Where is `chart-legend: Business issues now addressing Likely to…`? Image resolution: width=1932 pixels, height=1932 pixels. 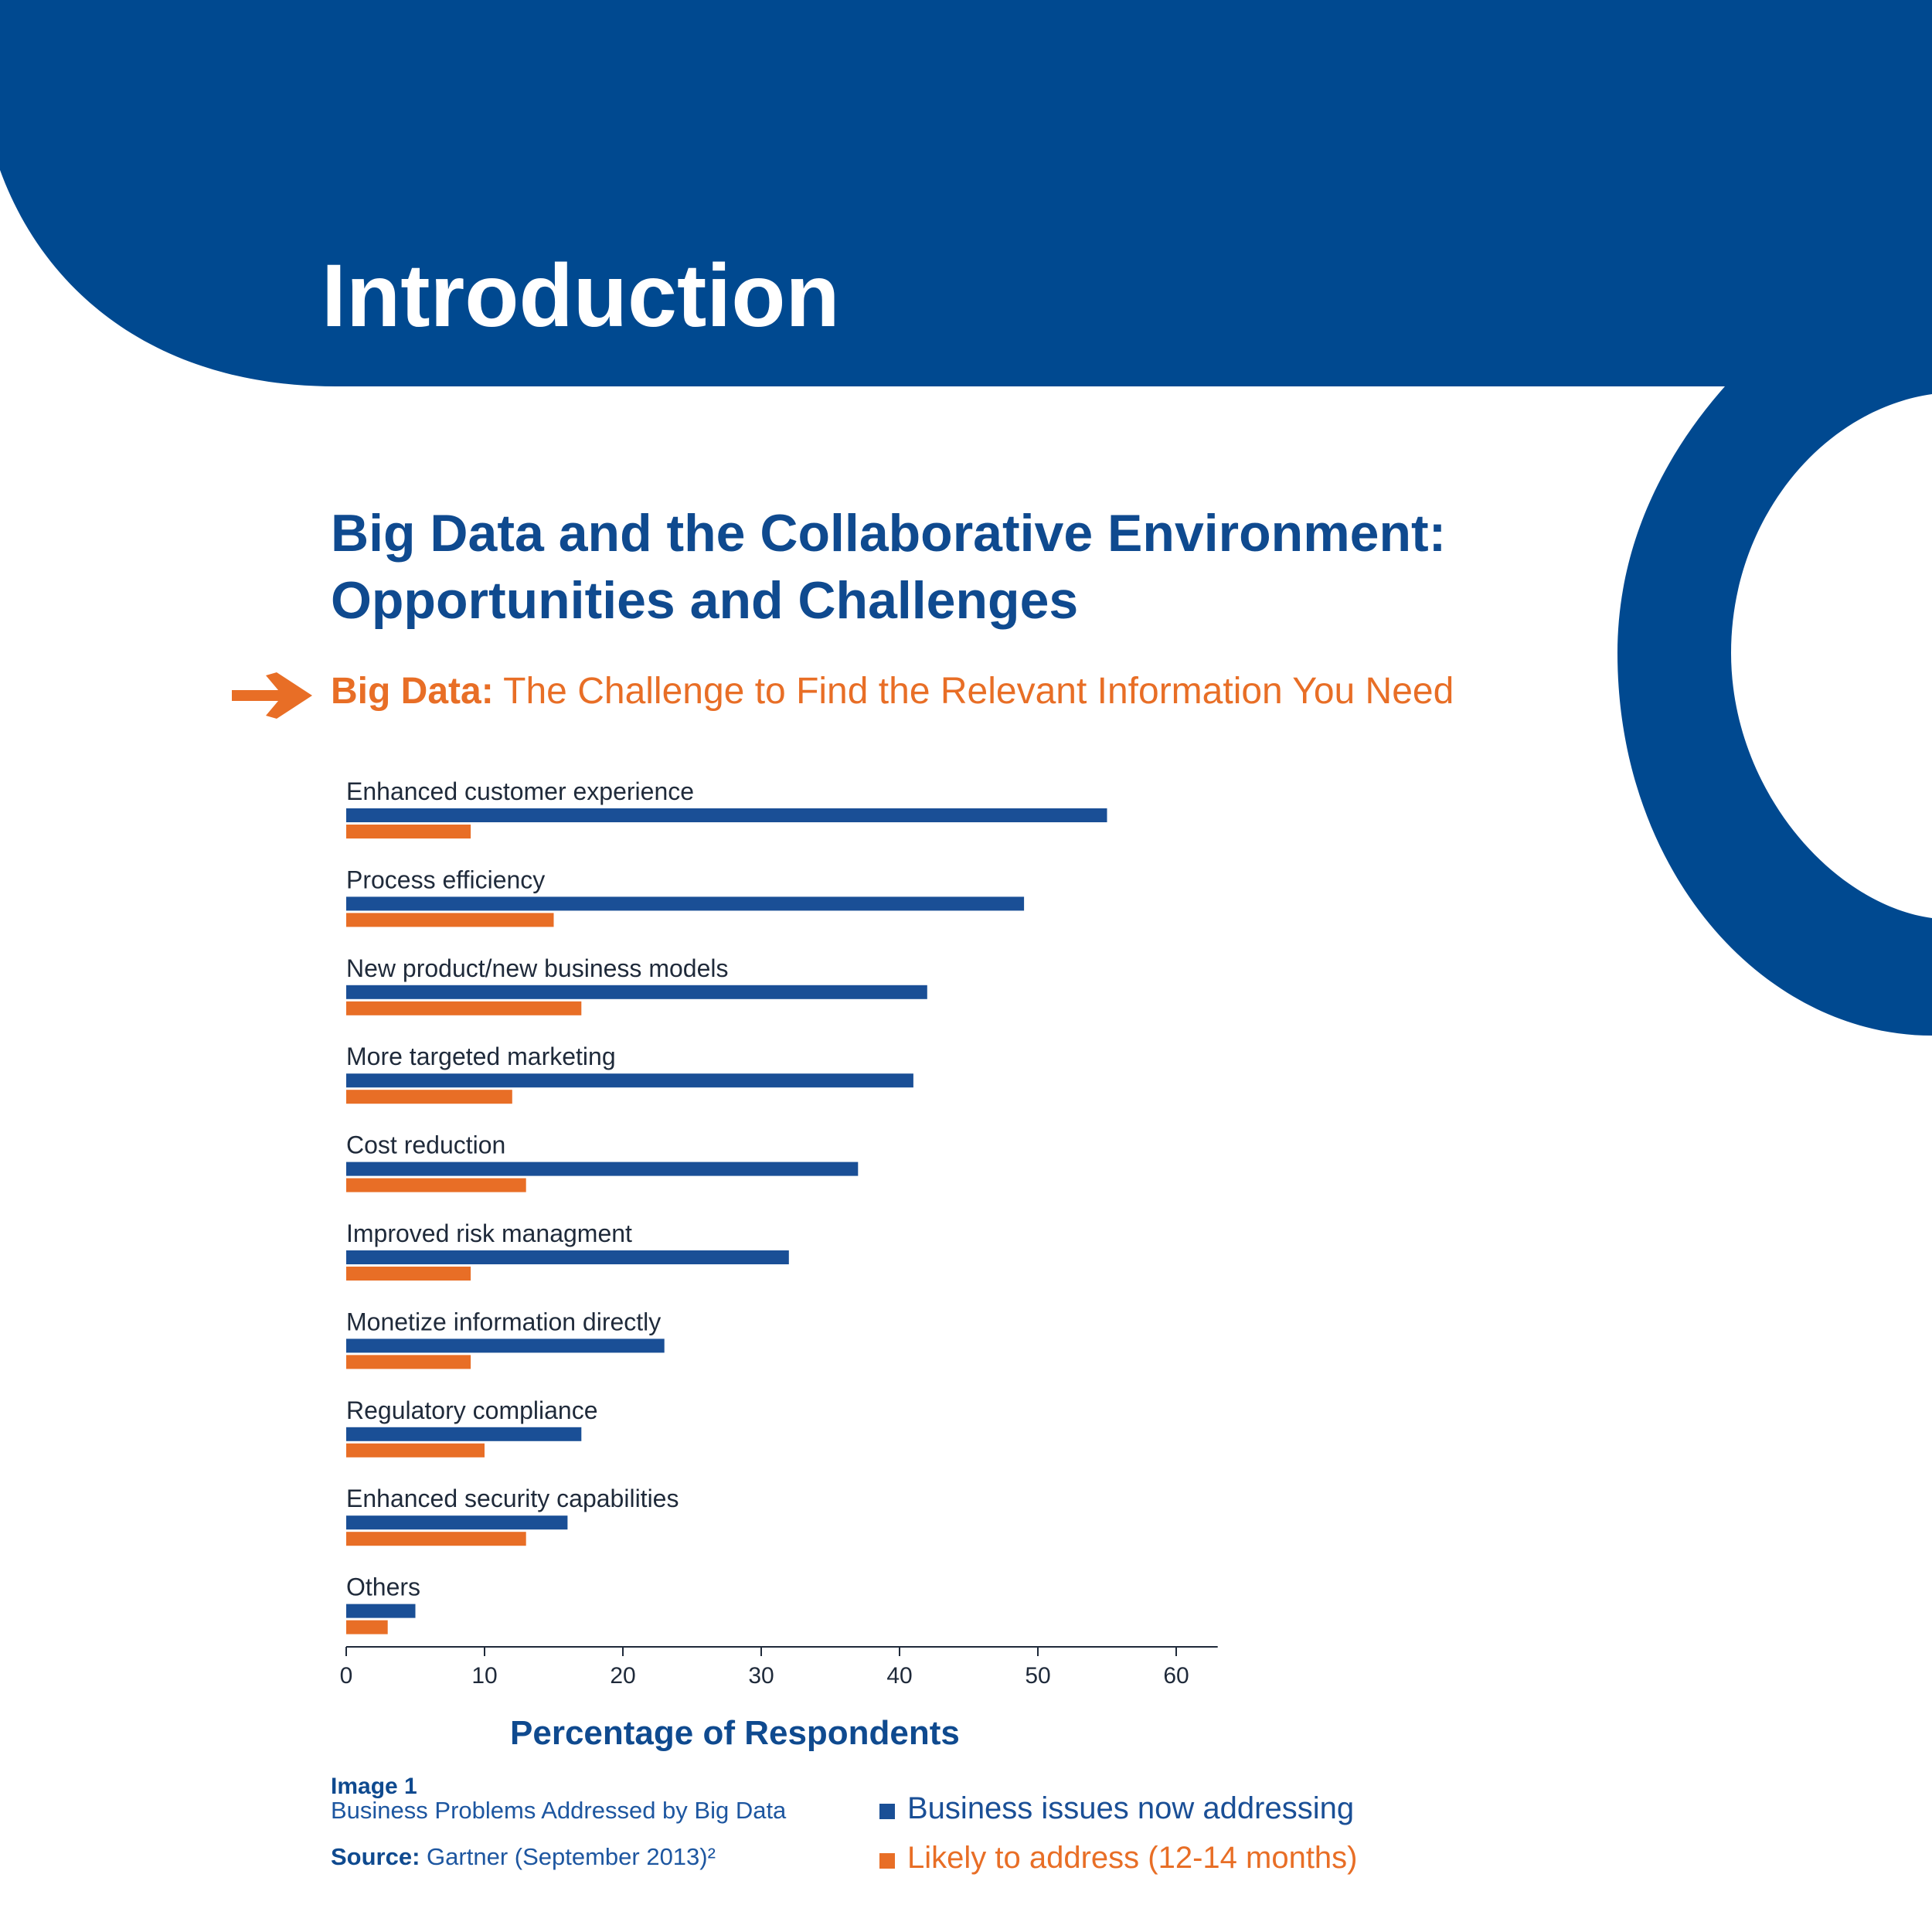 chart-legend: Business issues now addressing Likely to… is located at coordinates (1119, 1834).